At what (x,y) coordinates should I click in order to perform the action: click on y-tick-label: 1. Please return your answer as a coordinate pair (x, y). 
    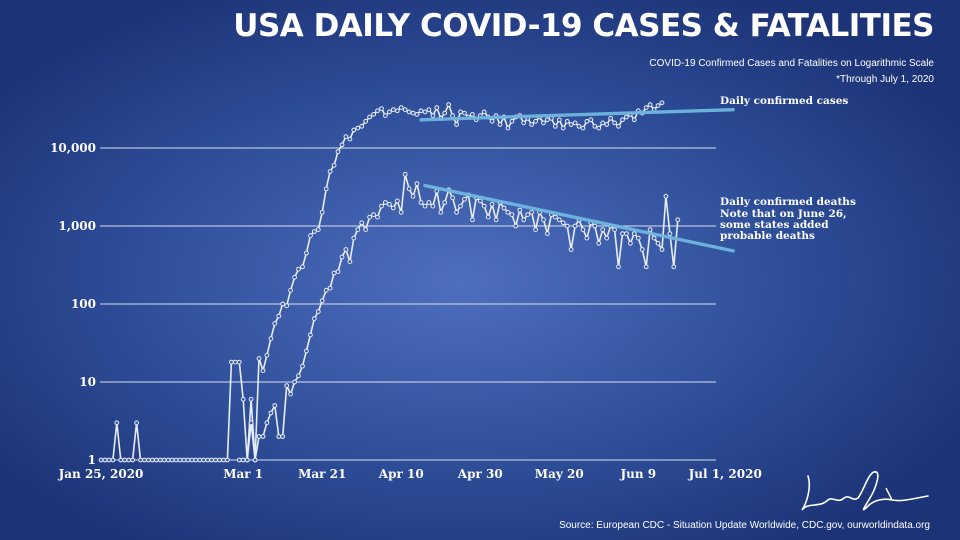
    Looking at the image, I should click on (92, 460).